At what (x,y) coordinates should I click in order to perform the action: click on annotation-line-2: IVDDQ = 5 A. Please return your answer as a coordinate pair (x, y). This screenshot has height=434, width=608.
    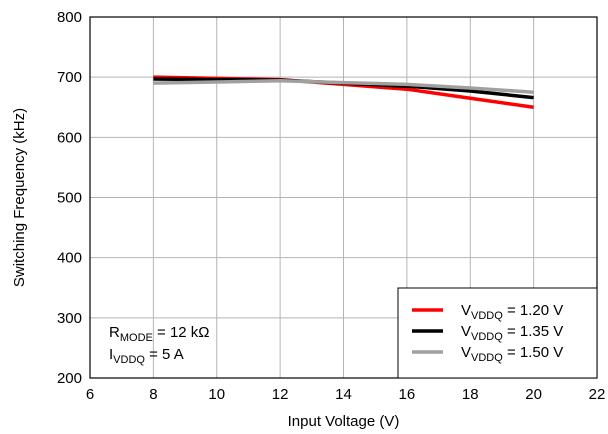
    Looking at the image, I should click on (146, 356).